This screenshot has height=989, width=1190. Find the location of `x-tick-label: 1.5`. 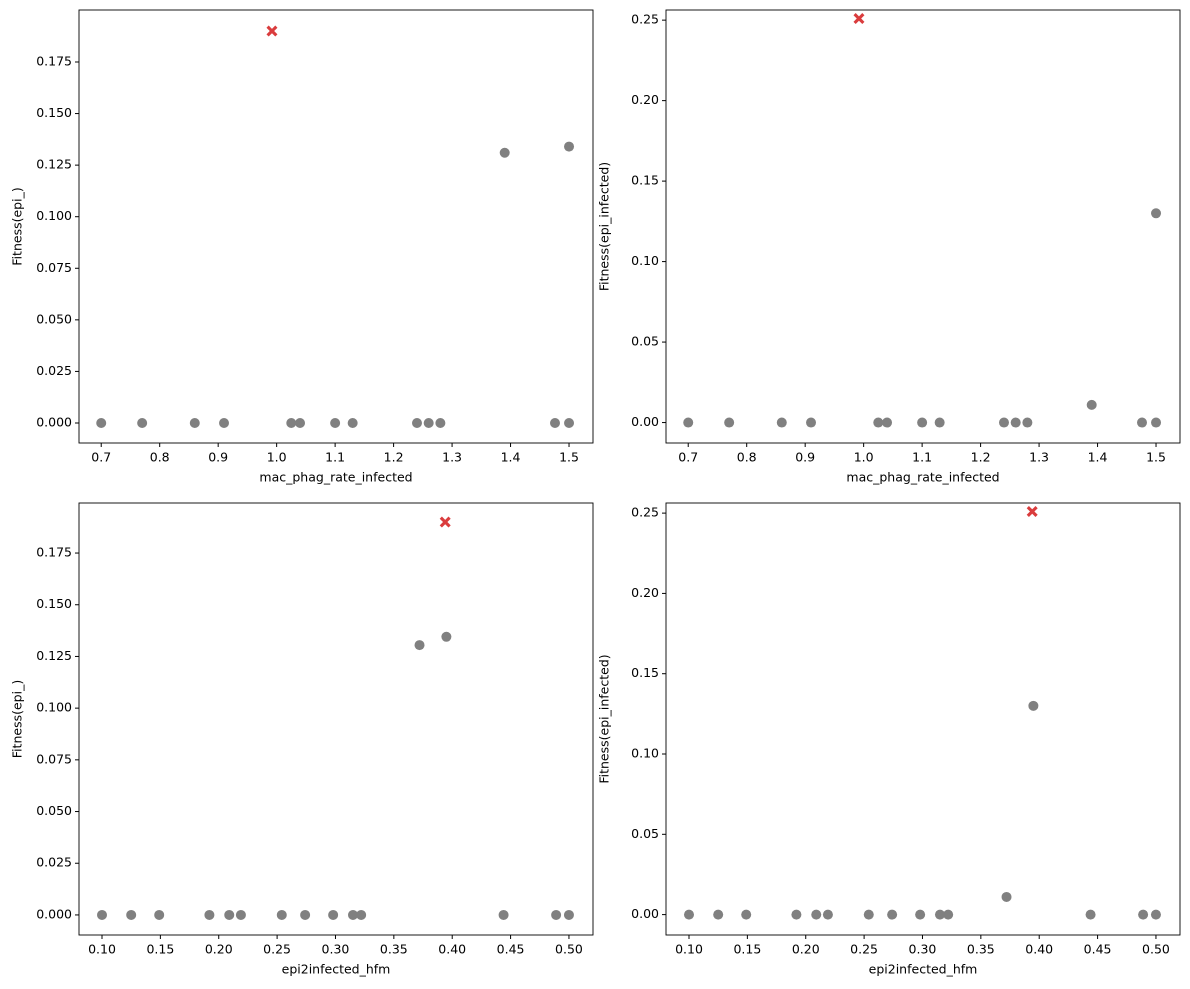

x-tick-label: 1.5 is located at coordinates (1156, 457).